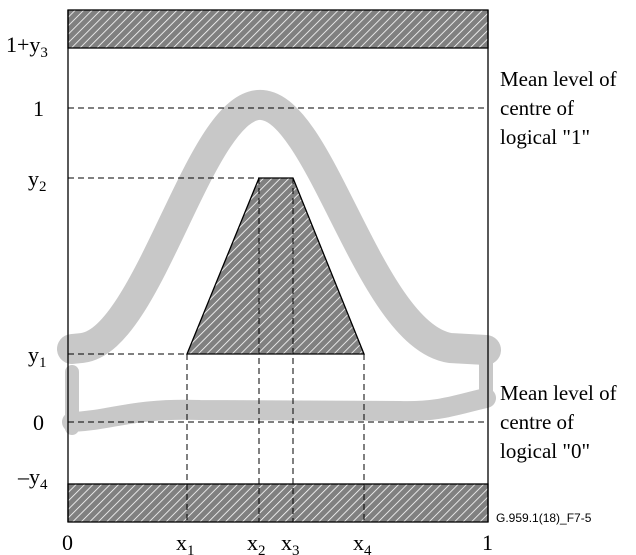  Describe the element at coordinates (38, 422) in the screenshot. I see `y-label-zero: 0` at that location.